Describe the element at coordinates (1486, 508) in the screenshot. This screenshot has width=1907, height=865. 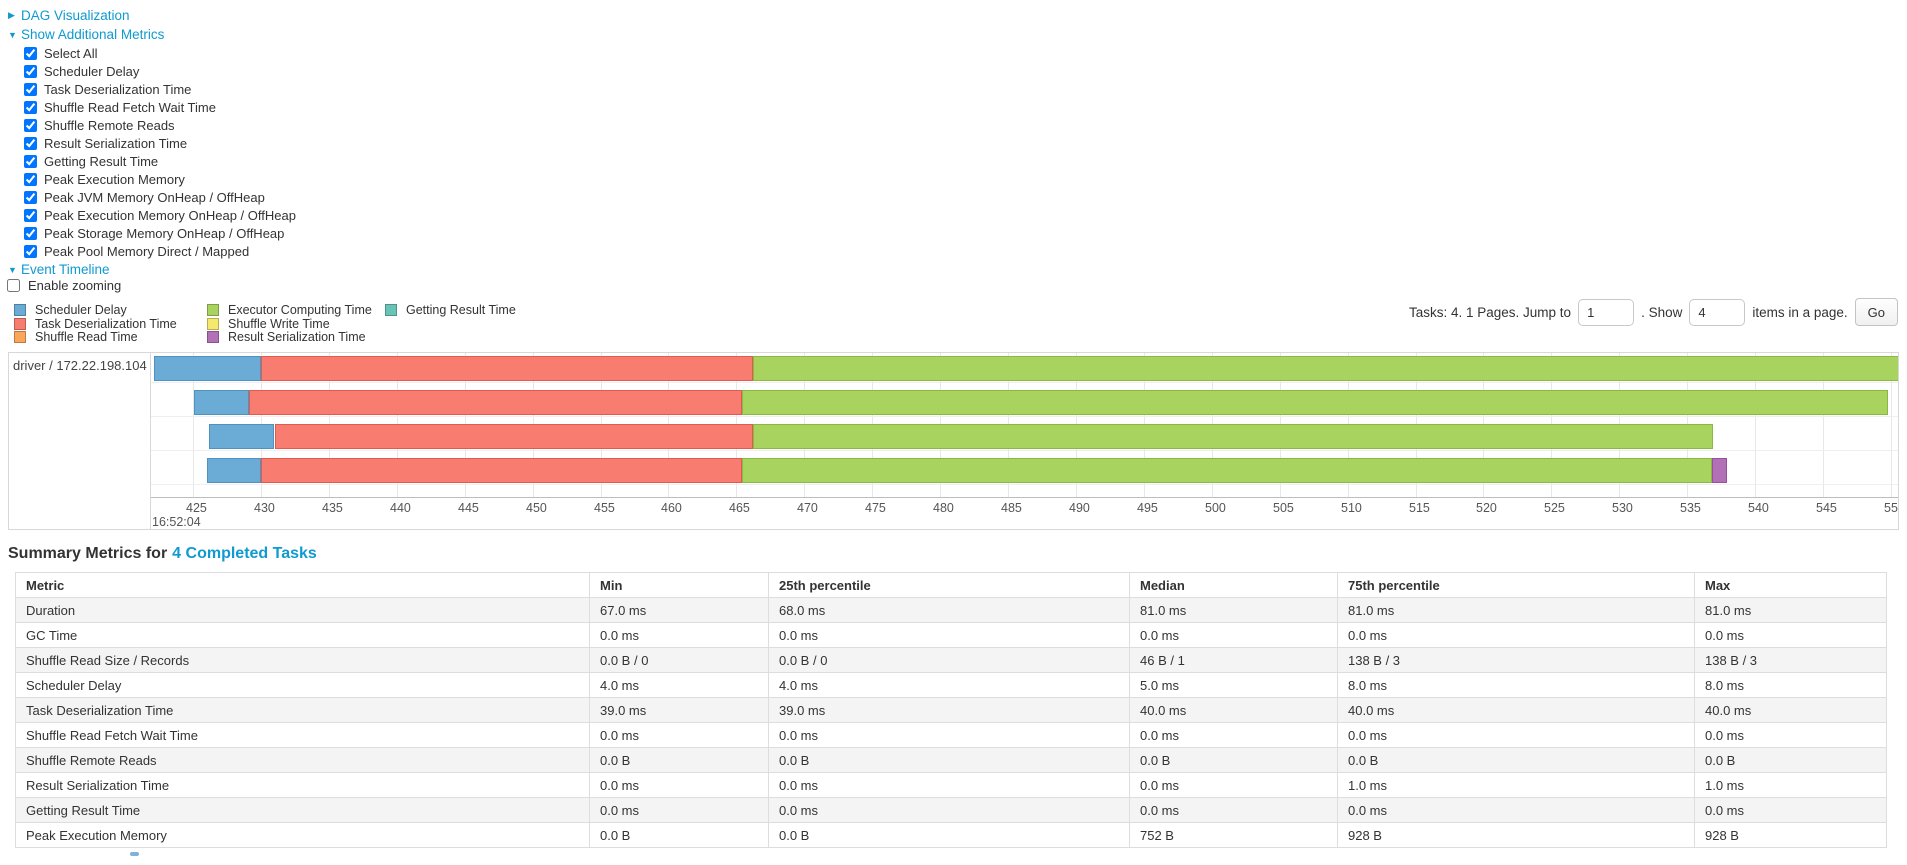
I see `axis-tick-label: 520` at that location.